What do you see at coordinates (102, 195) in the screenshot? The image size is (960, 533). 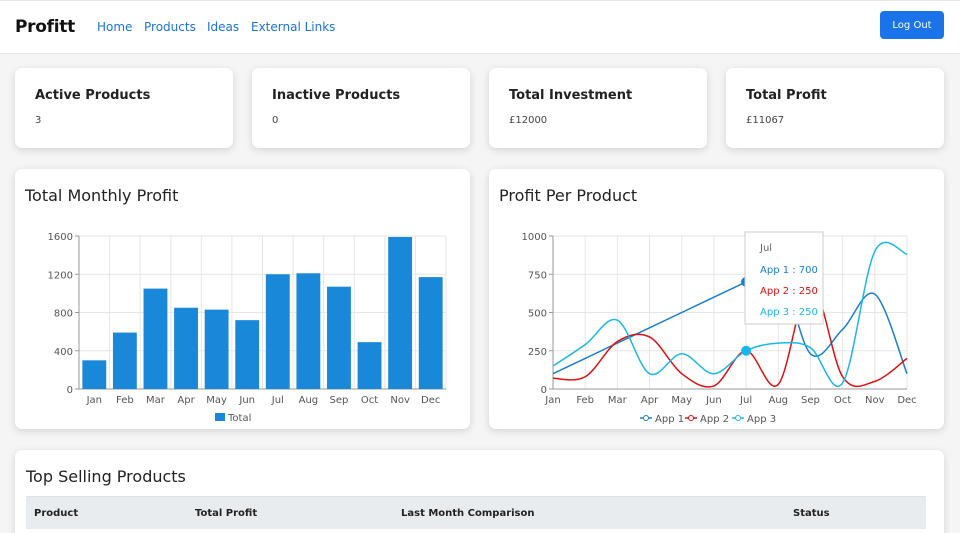 I see `panel-title: Total Monthly Profit` at bounding box center [102, 195].